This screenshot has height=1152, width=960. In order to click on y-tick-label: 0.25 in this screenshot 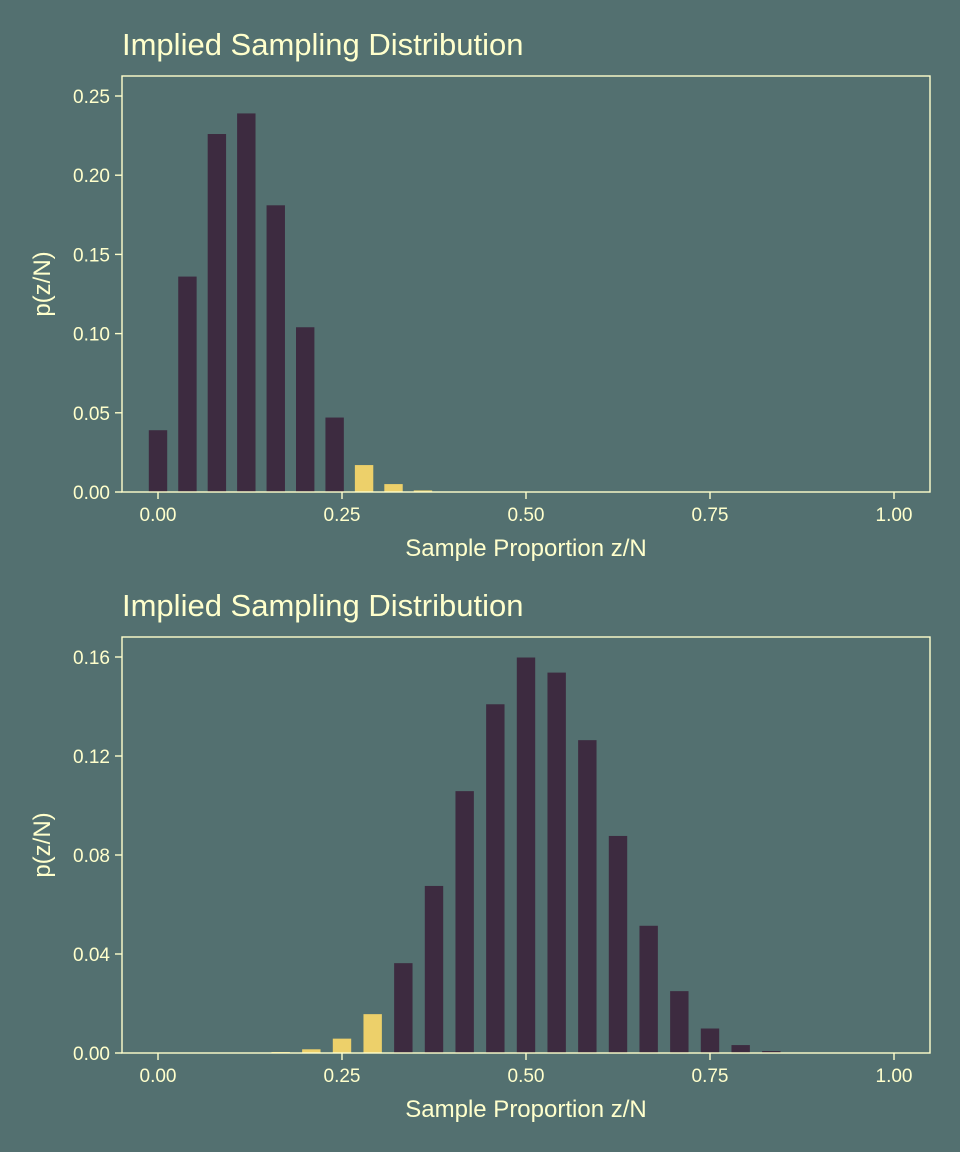, I will do `click(91, 97)`.